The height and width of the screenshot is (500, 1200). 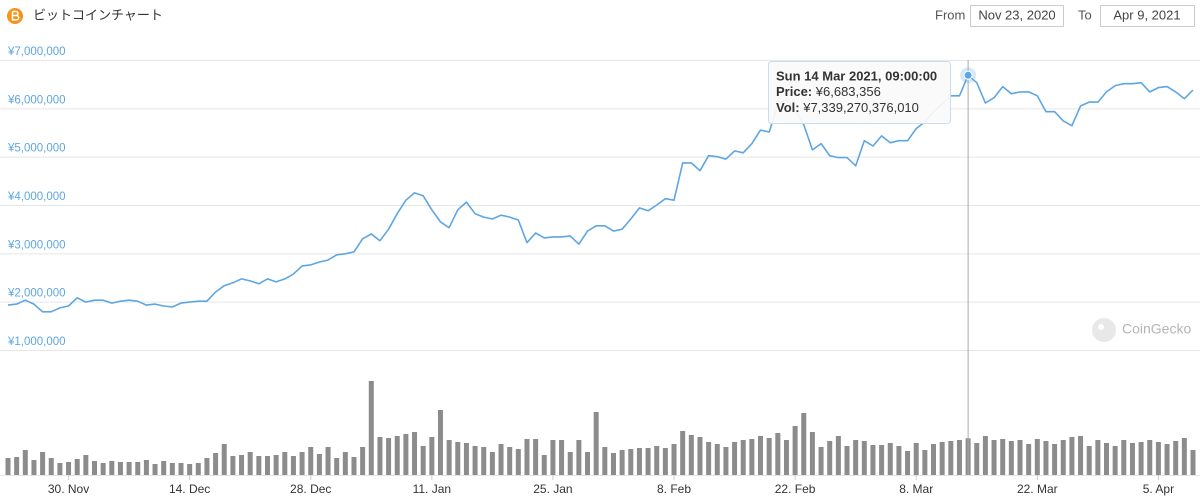 I want to click on tooltip-vol-label: Vol:, so click(x=788, y=107).